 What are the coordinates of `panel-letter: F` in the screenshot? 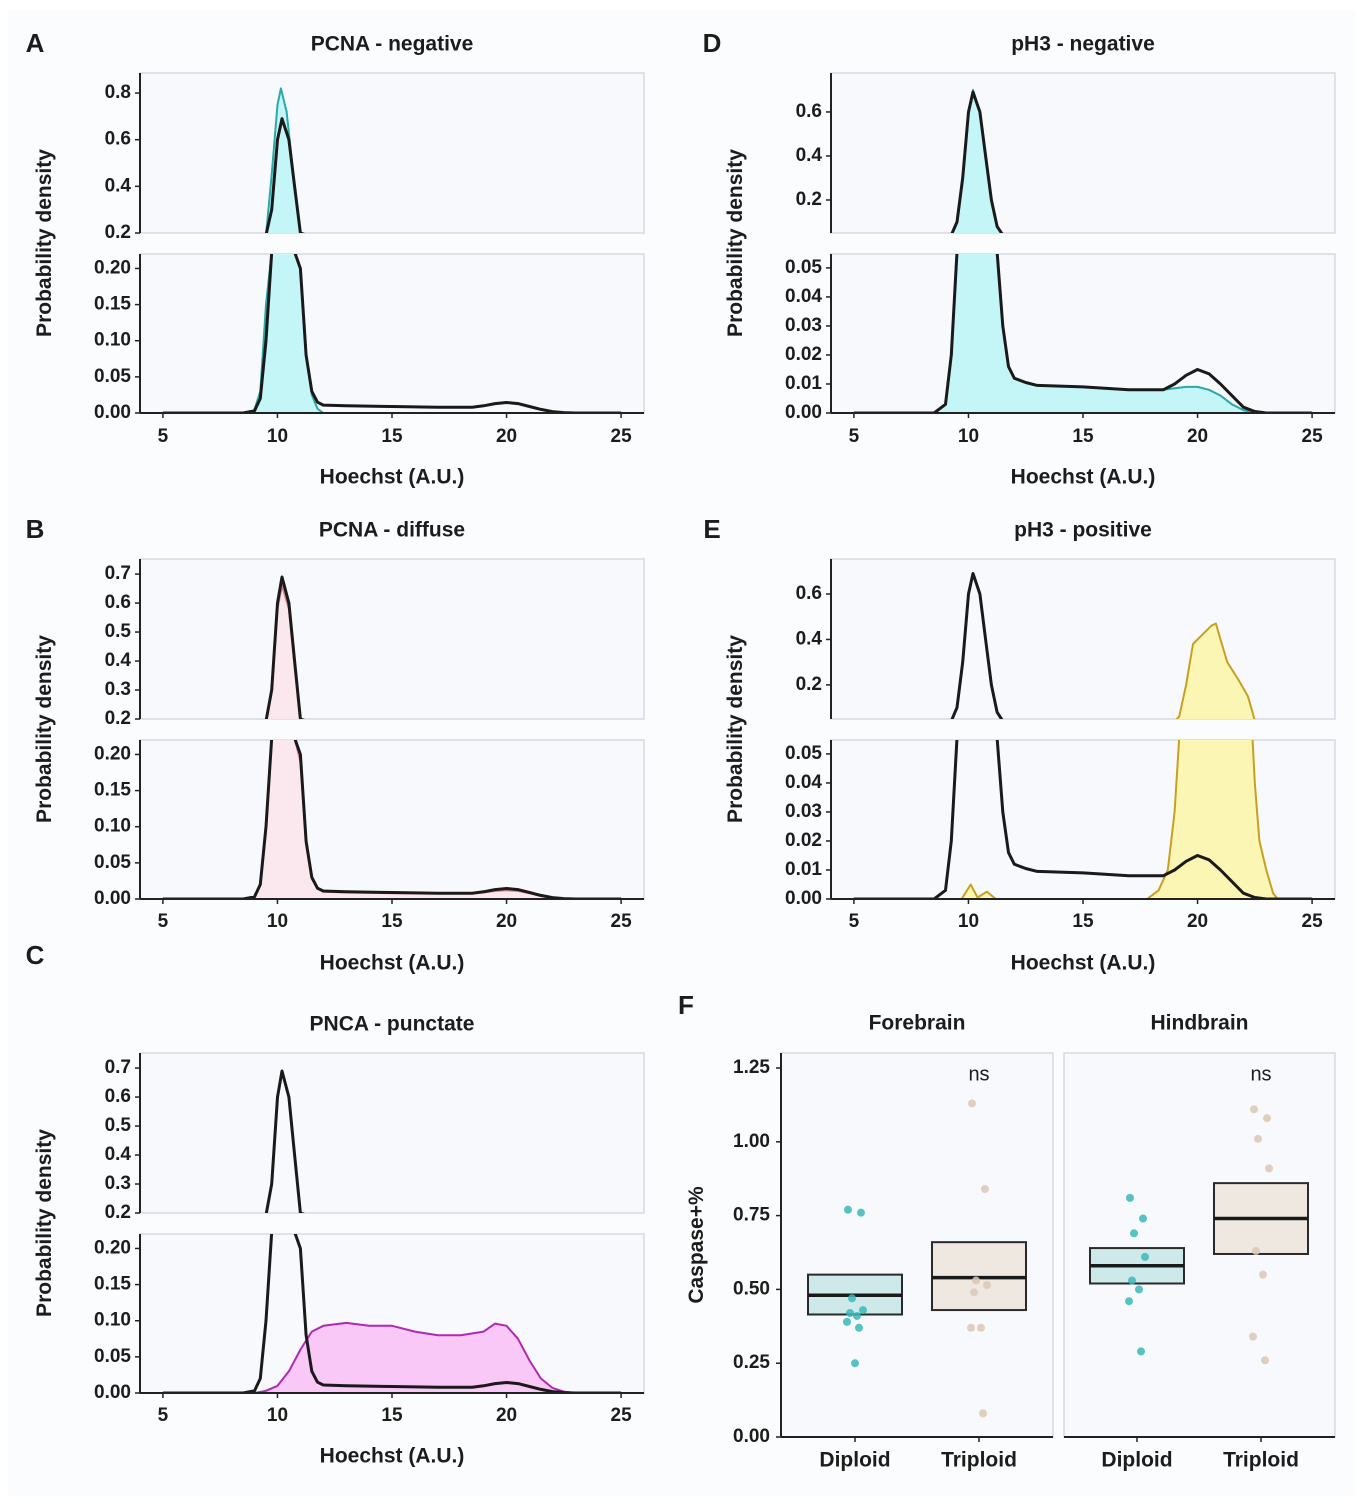 It's located at (686, 1005).